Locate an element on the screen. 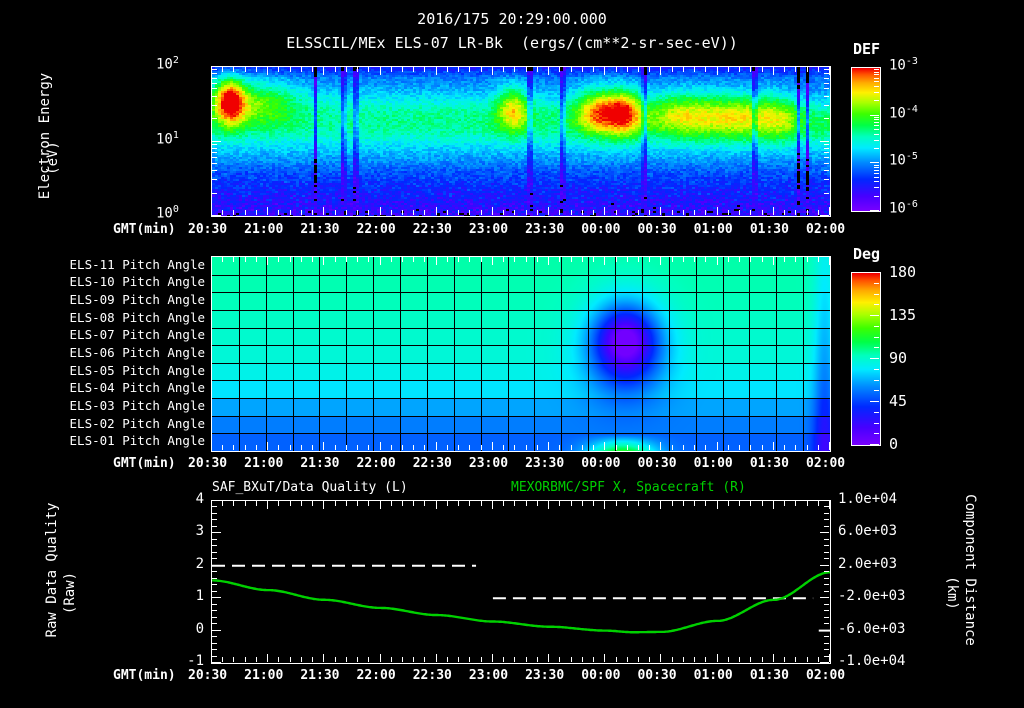  spectrogram-ylabel-units: (eV) is located at coordinates (53, 158).